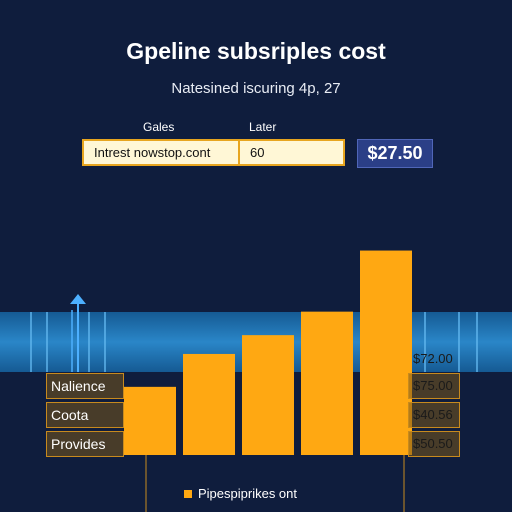  Describe the element at coordinates (433, 358) in the screenshot. I see `band-value-label: $72.00` at that location.